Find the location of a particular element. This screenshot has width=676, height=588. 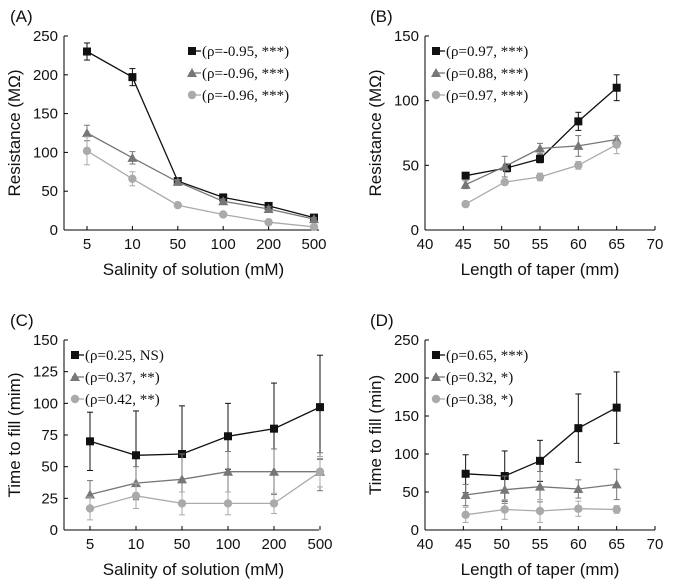

x-tick-label: 70 is located at coordinates (655, 244).